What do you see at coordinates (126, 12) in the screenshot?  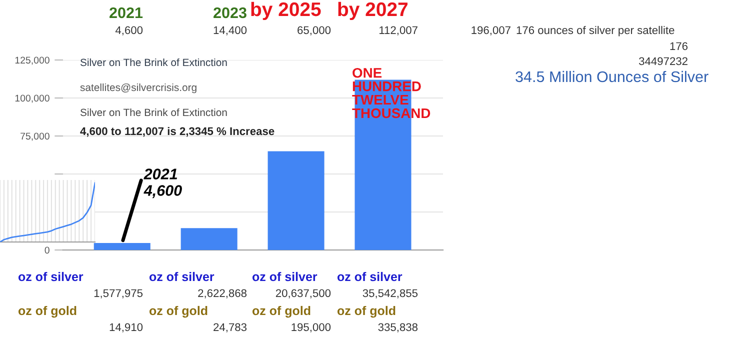 I see `text: 2021` at bounding box center [126, 12].